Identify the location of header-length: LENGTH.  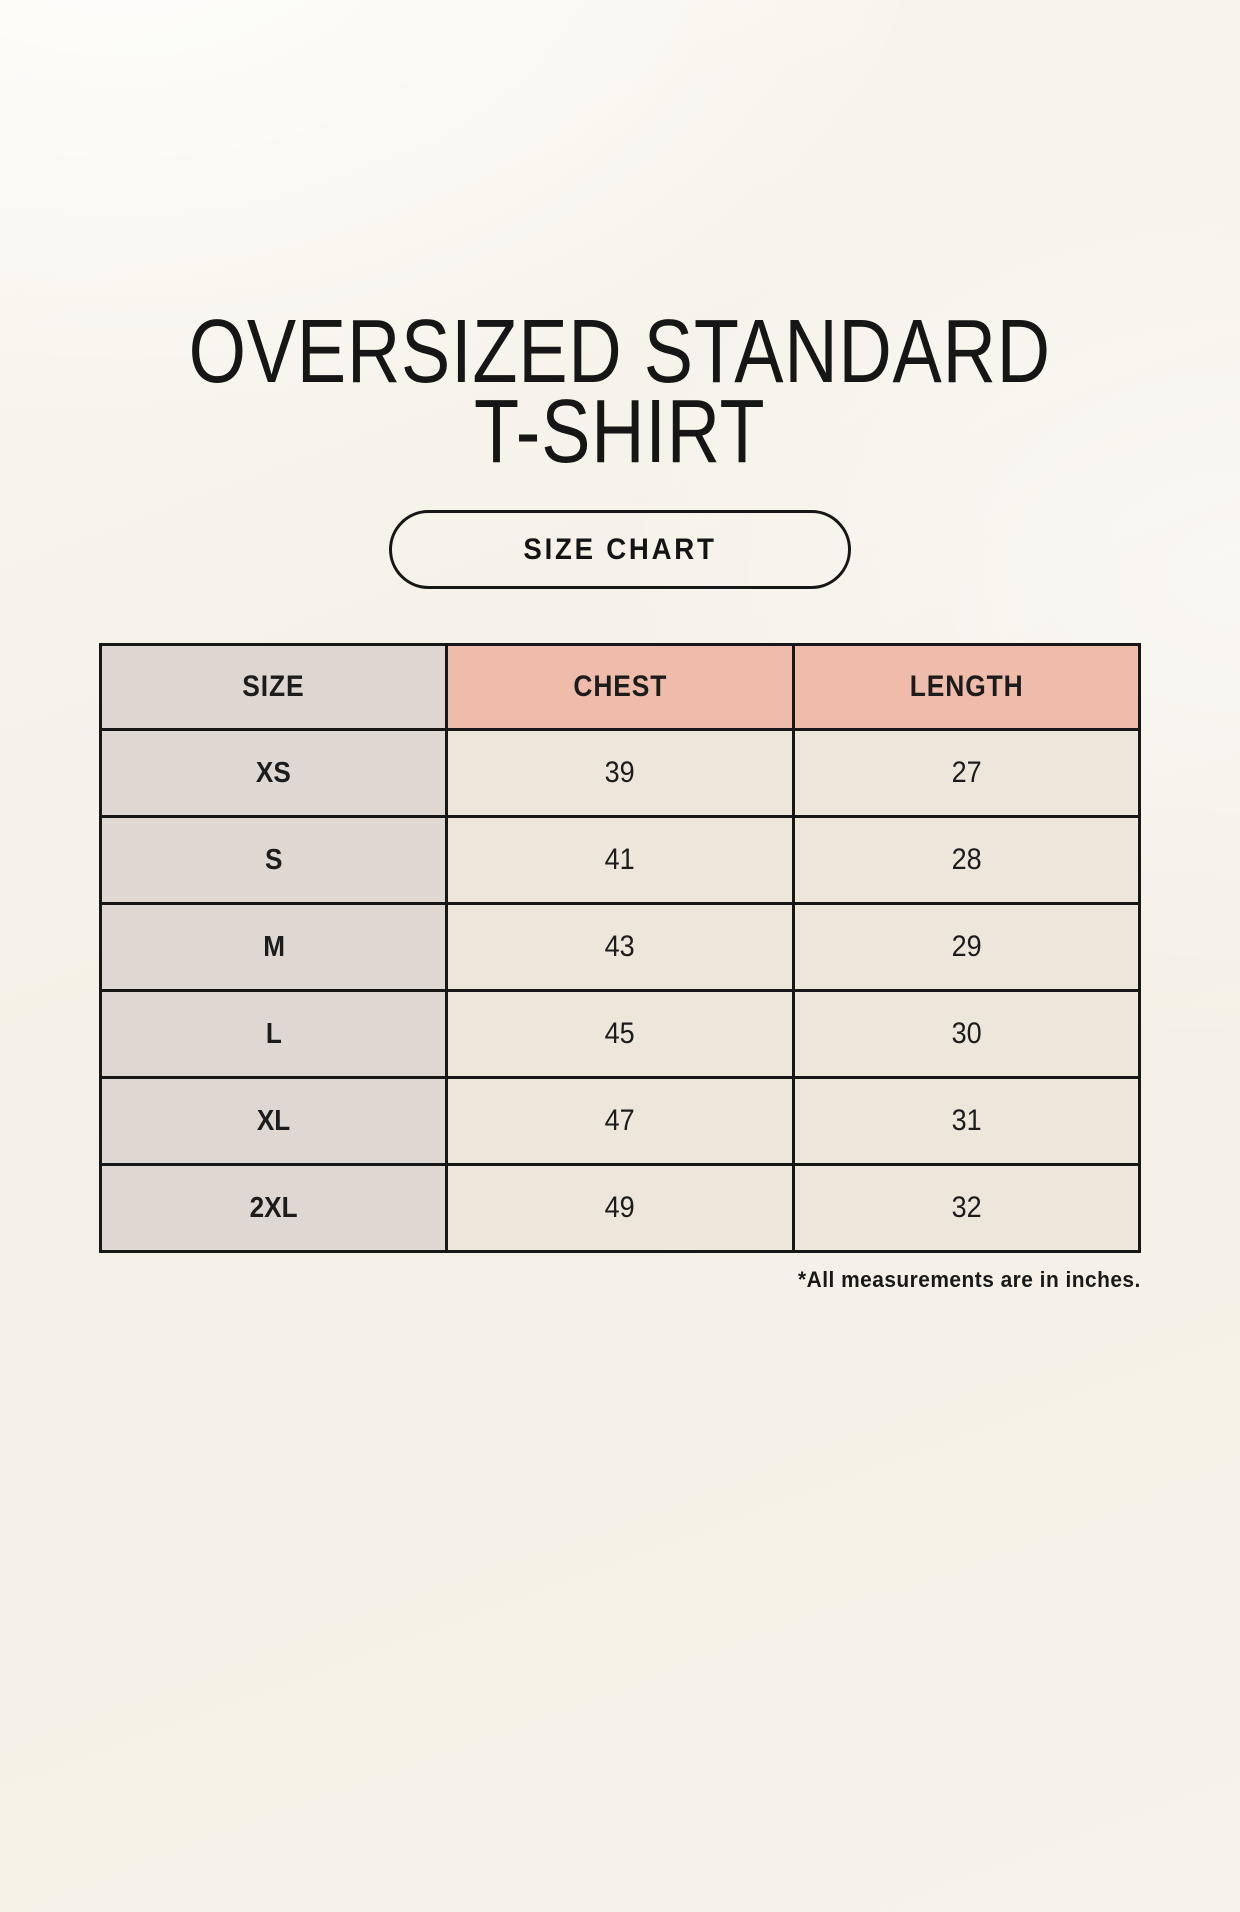
(966, 687).